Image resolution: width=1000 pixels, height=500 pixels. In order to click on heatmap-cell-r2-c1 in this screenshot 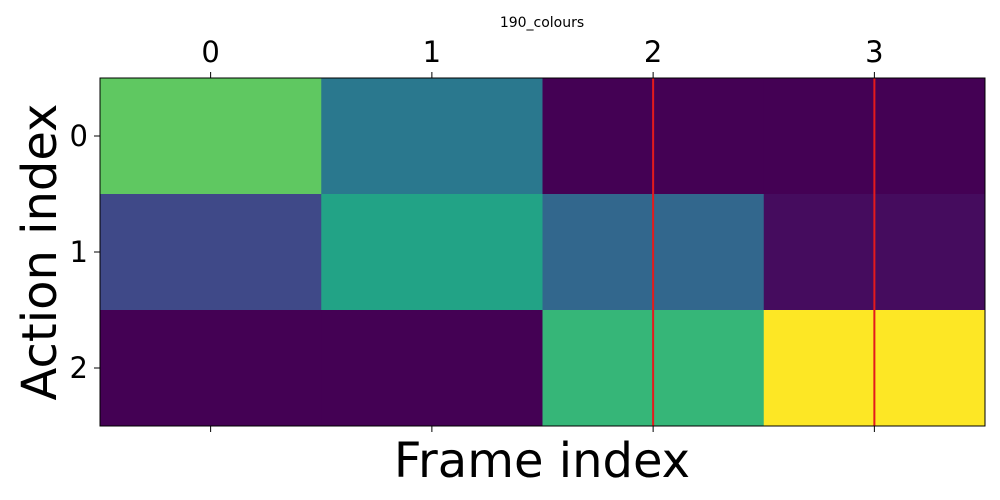, I will do `click(432, 368)`.